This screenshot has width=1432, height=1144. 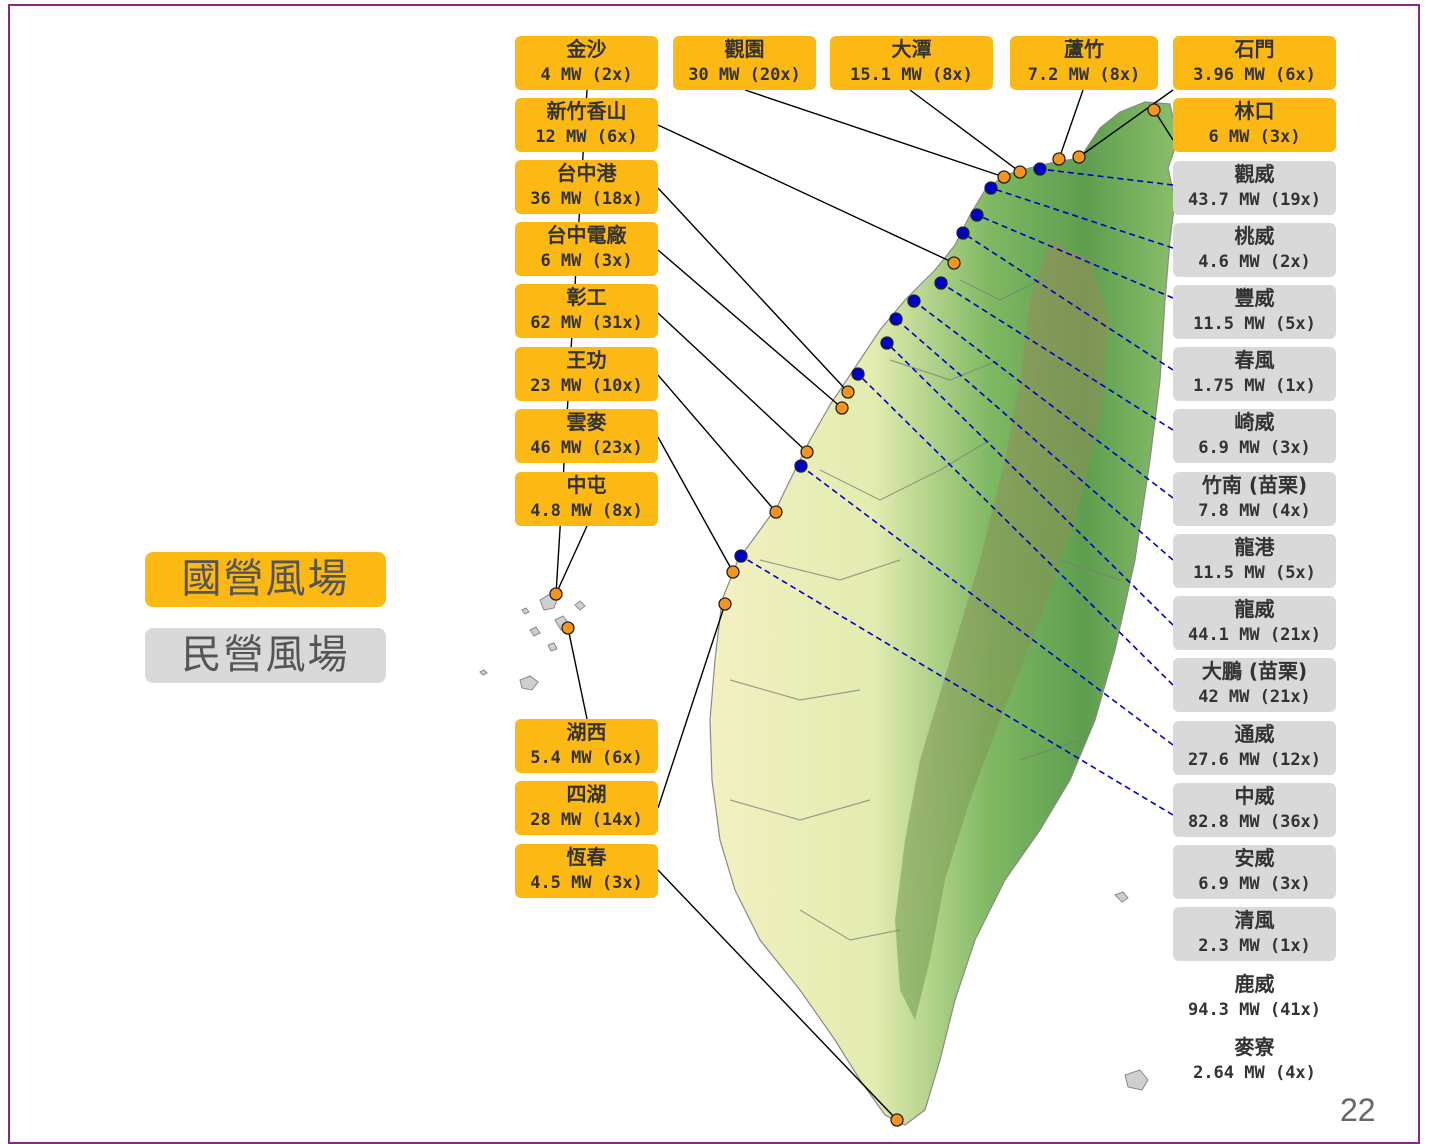 I want to click on farm-name: 春風, so click(x=1254, y=360).